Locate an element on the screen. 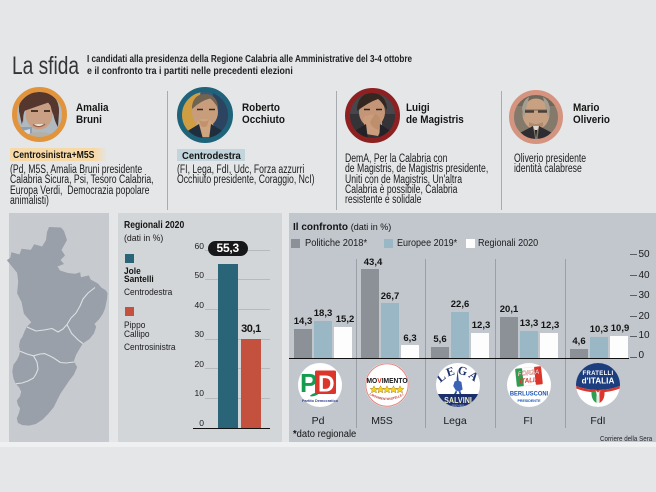 Image resolution: width=656 pixels, height=492 pixels. svg-text: BERLUSCONI is located at coordinates (529, 393).